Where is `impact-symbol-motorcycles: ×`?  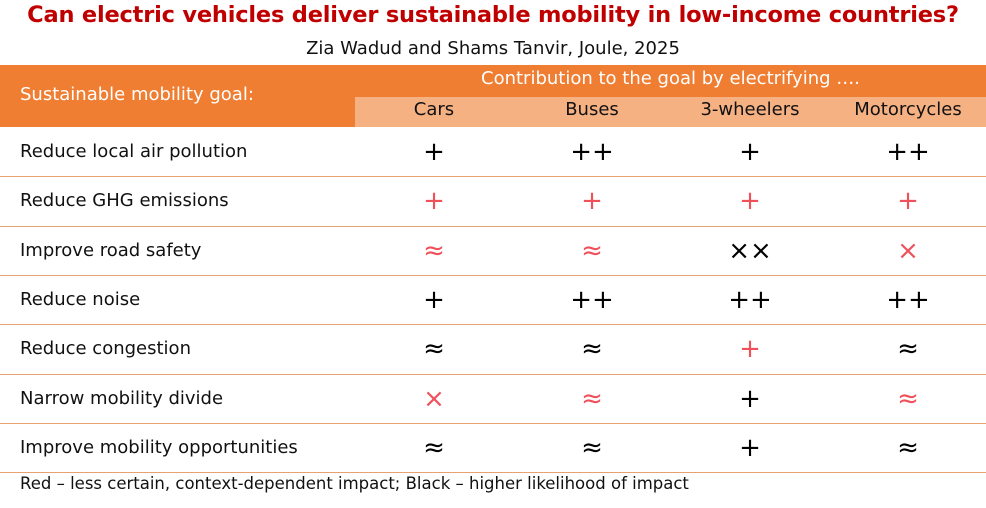 impact-symbol-motorcycles: × is located at coordinates (908, 251).